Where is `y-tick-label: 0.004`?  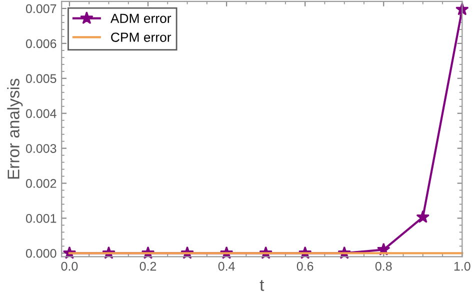 y-tick-label: 0.004 is located at coordinates (41, 113).